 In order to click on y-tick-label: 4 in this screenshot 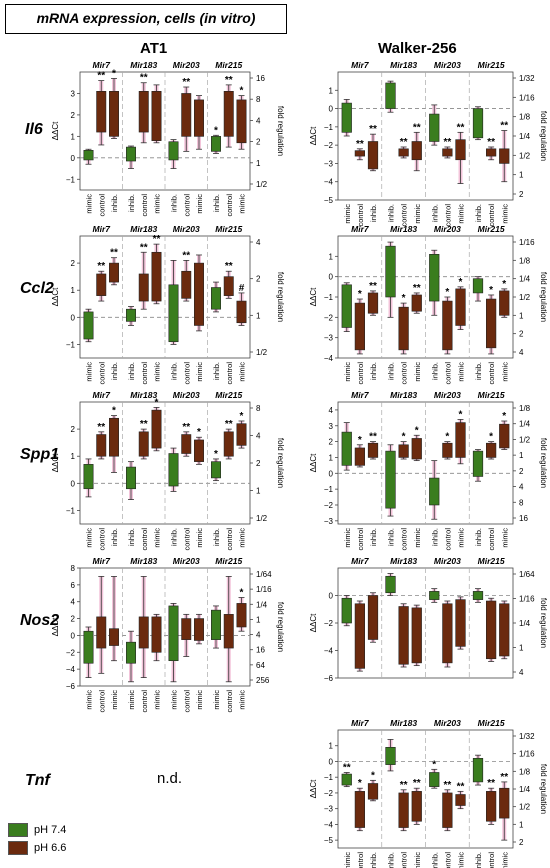, I will do `click(331, 410)`.